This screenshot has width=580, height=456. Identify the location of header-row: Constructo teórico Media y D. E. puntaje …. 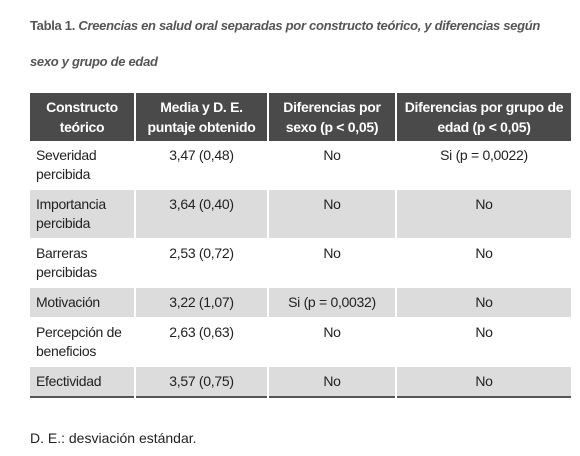
(300, 117).